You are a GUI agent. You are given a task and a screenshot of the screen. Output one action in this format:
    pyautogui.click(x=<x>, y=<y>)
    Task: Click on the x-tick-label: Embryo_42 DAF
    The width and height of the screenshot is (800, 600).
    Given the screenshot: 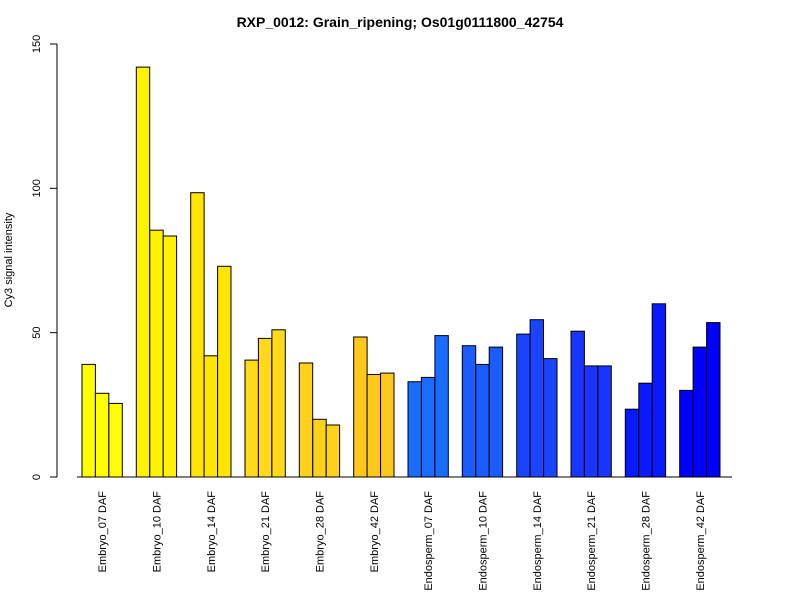 What is the action you would take?
    pyautogui.click(x=375, y=532)
    